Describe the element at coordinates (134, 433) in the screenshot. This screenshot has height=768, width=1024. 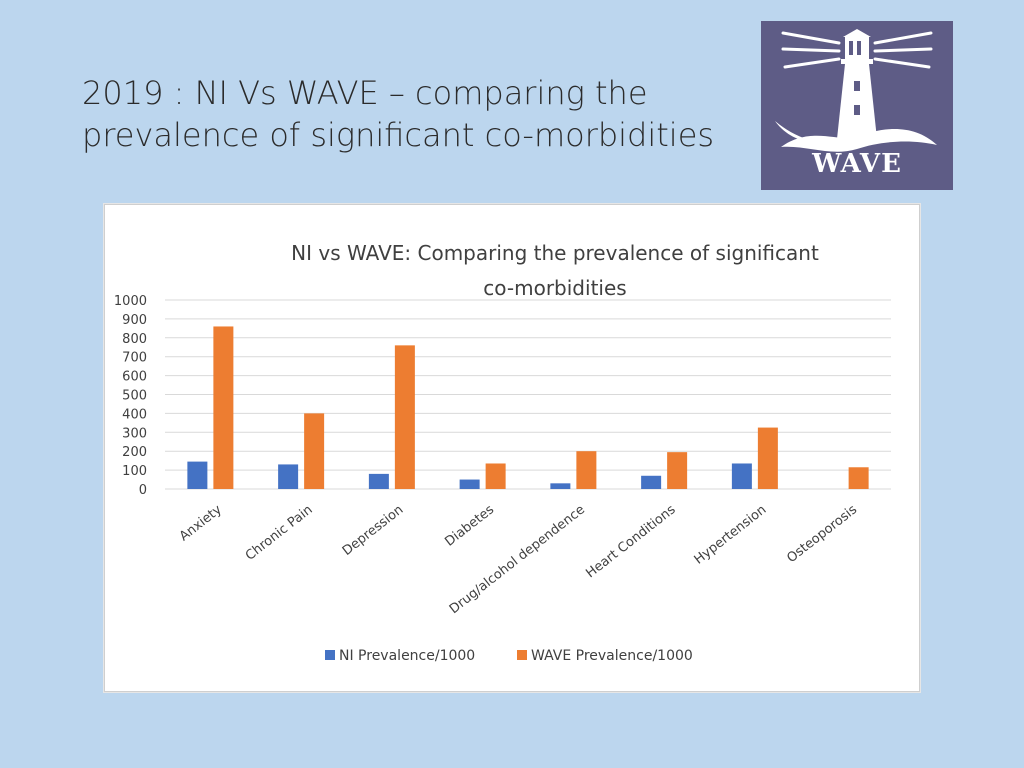
I see `y-tick-label: 300` at that location.